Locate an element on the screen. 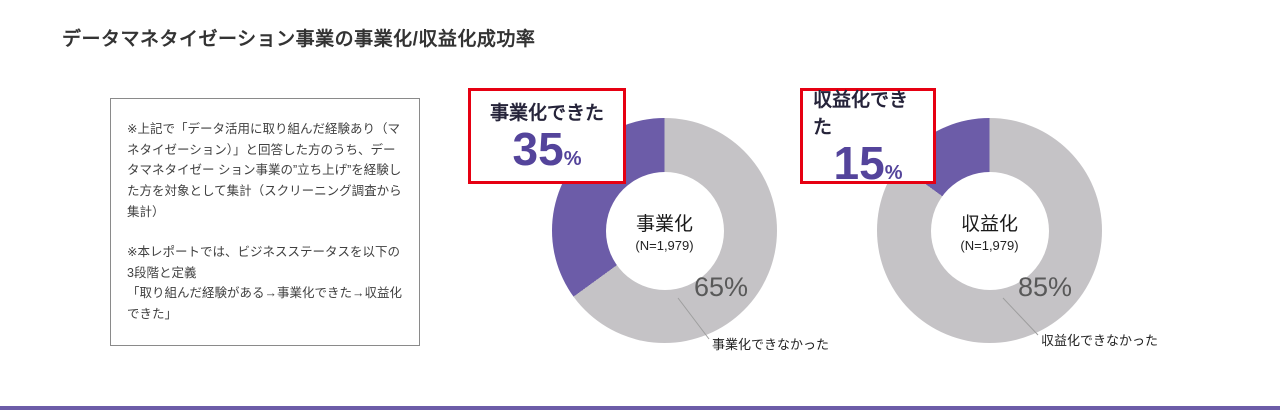 This screenshot has width=1280, height=410. donut-center-title: 事業化 is located at coordinates (664, 224).